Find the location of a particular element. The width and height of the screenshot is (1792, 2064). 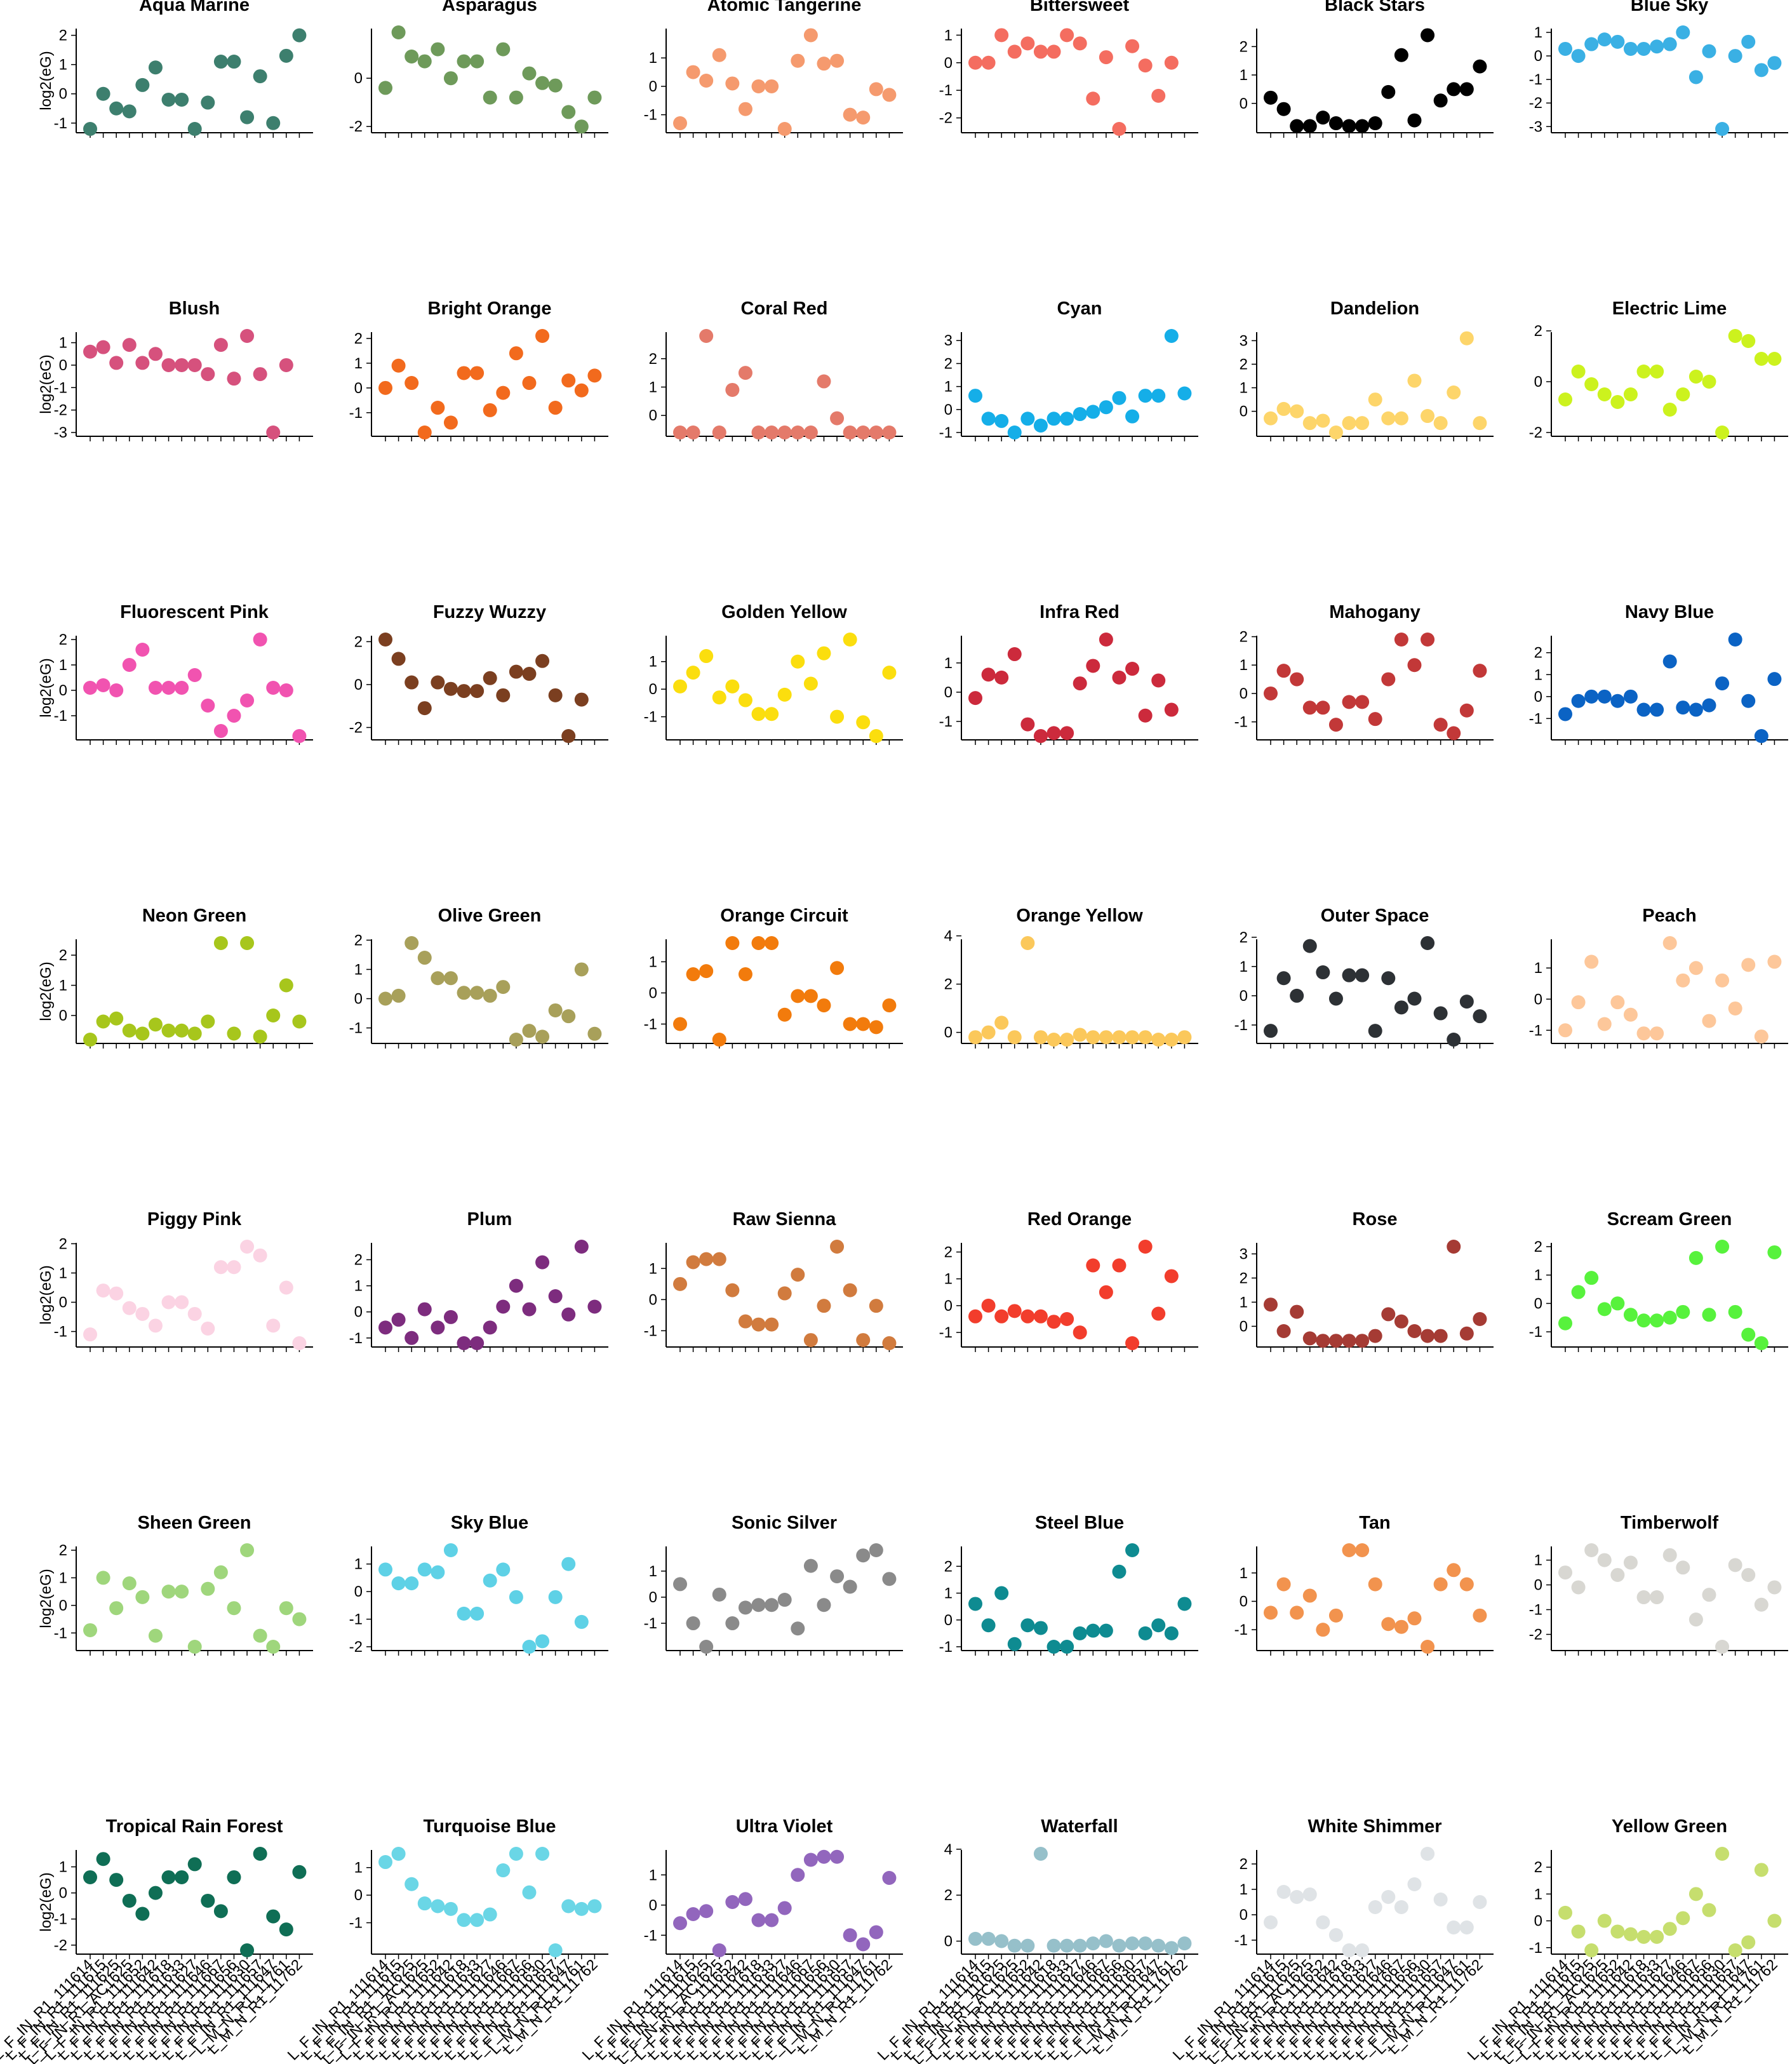

panel-asparagus: Asparagus -2 0 is located at coordinates (479, 69).